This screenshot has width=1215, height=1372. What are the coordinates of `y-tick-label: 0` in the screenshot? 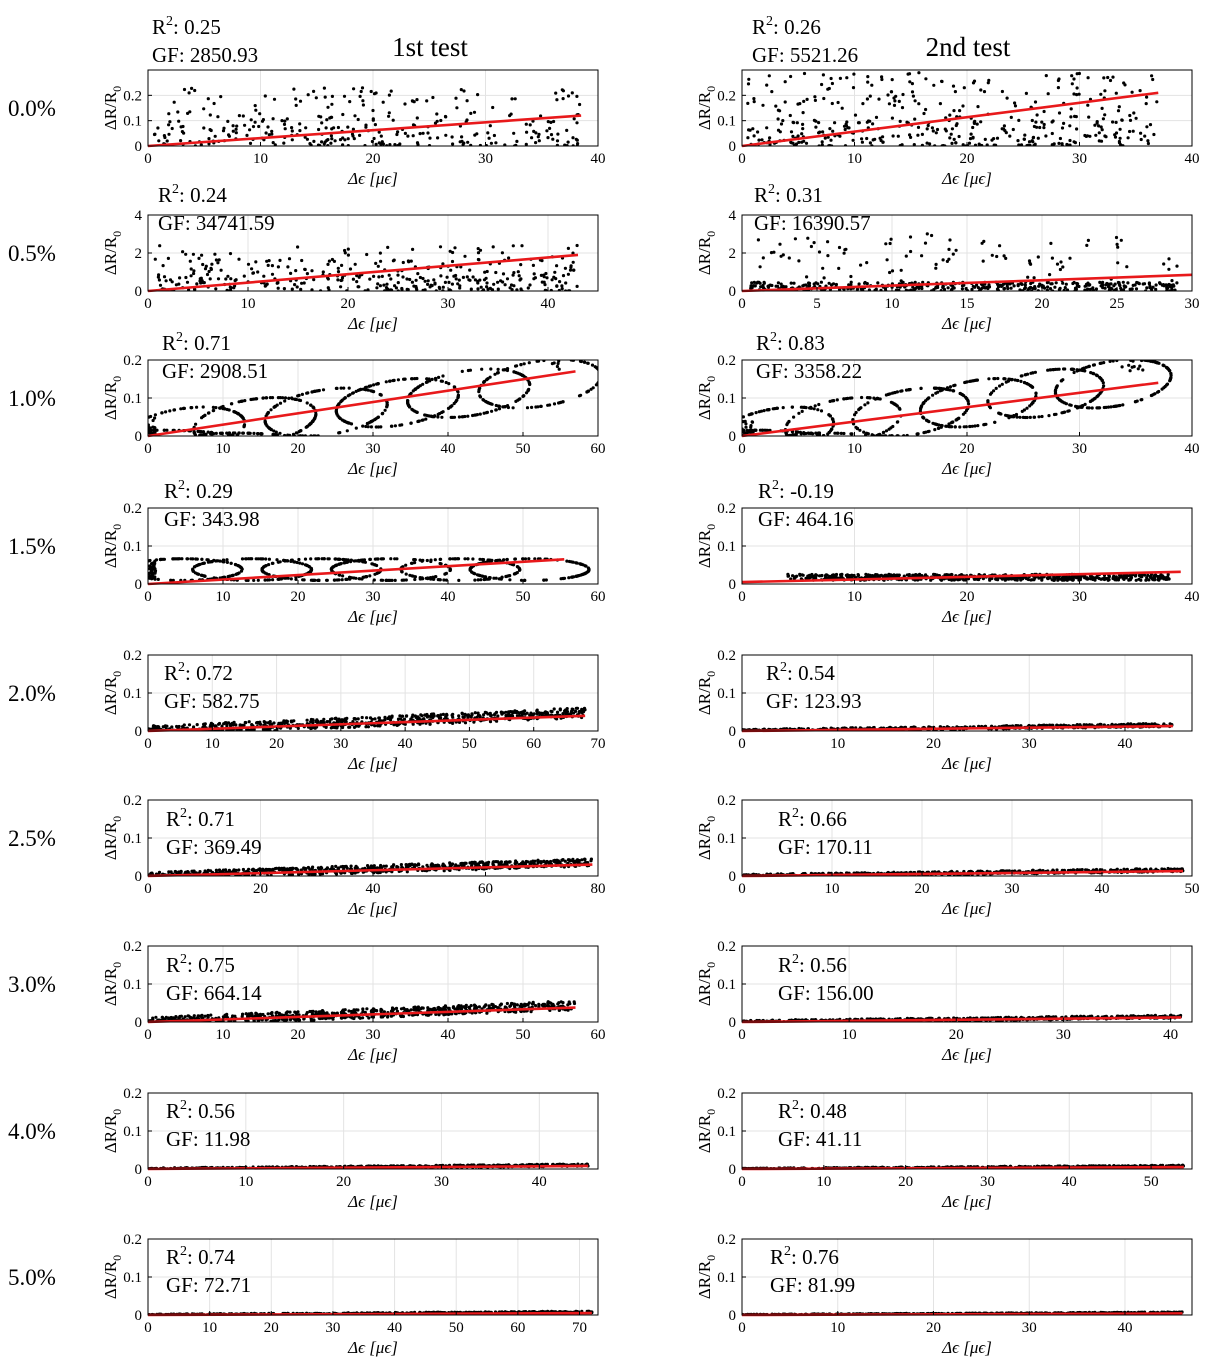 It's located at (733, 437).